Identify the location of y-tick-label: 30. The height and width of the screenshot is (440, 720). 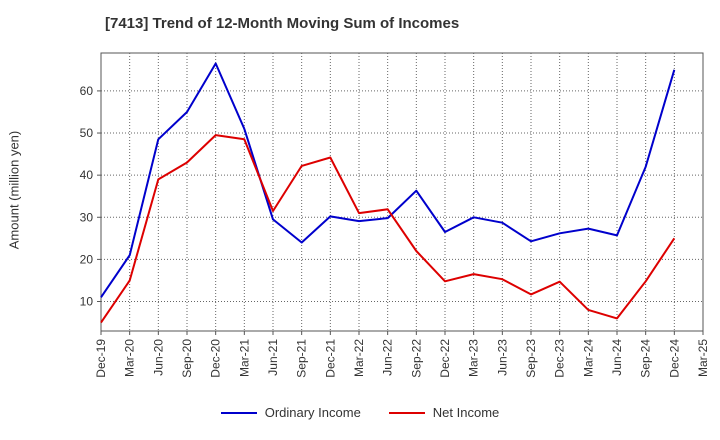
(87, 217).